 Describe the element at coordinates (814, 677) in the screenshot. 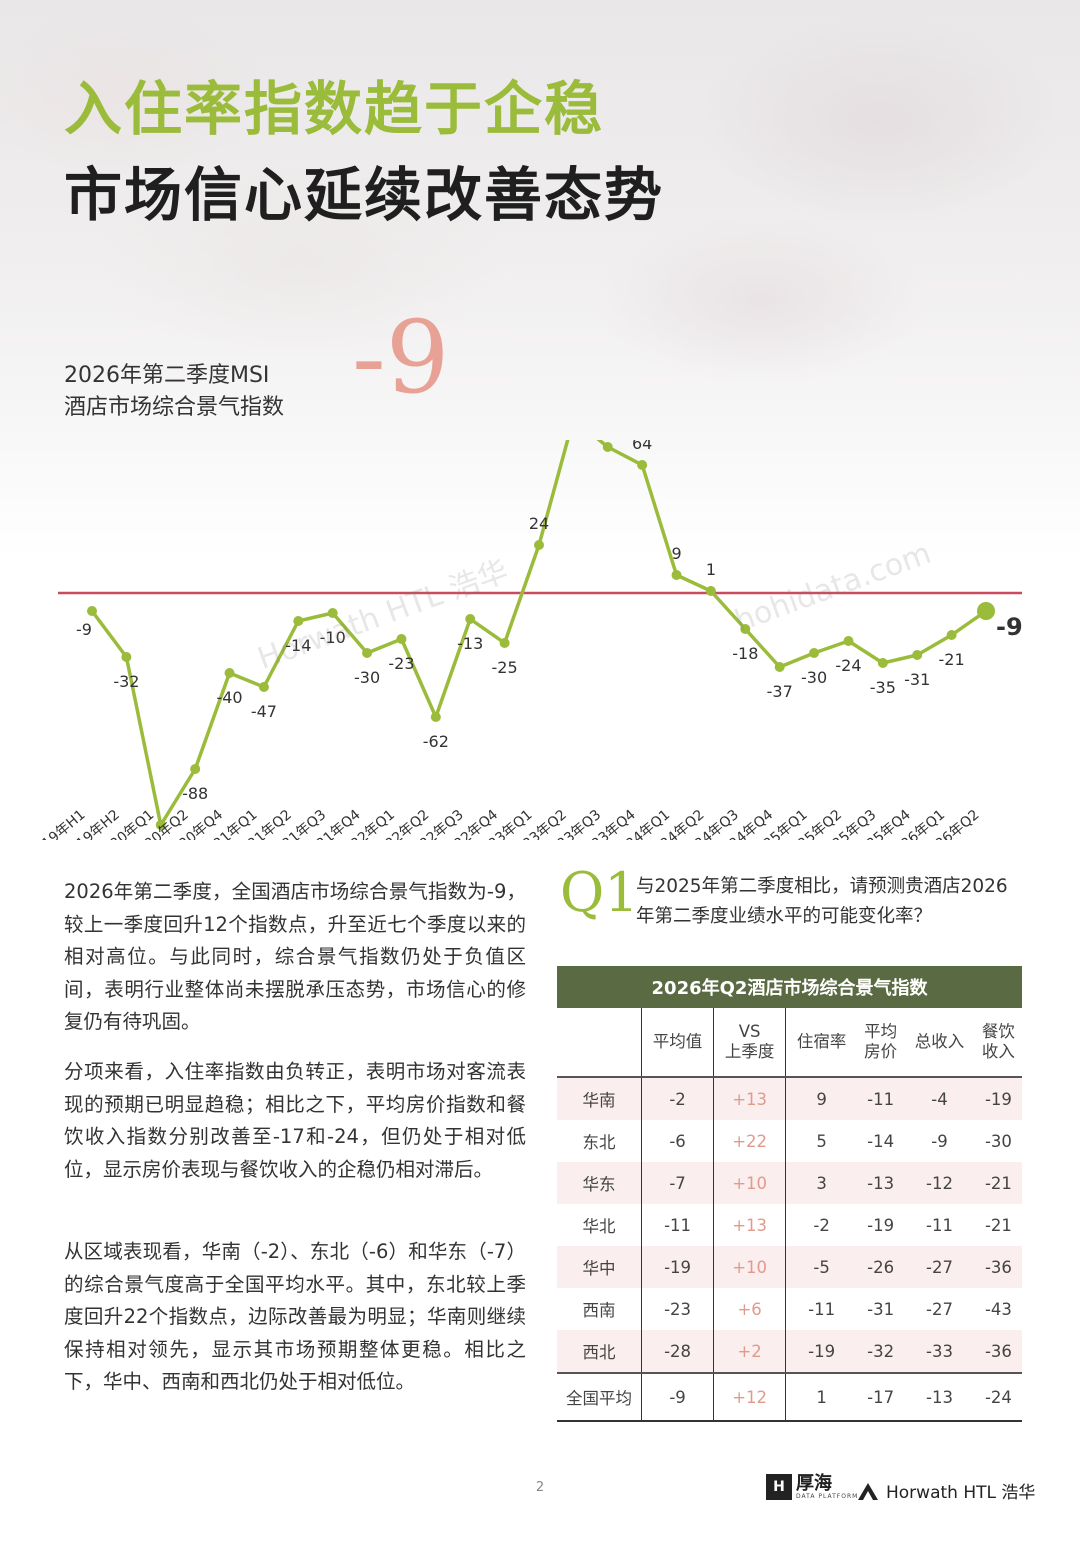

I see `data-label: -30` at that location.